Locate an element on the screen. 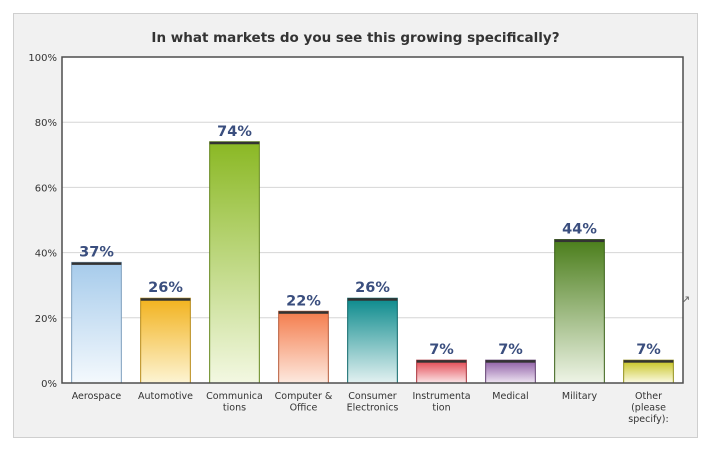  x-tick-label: Military is located at coordinates (580, 396).